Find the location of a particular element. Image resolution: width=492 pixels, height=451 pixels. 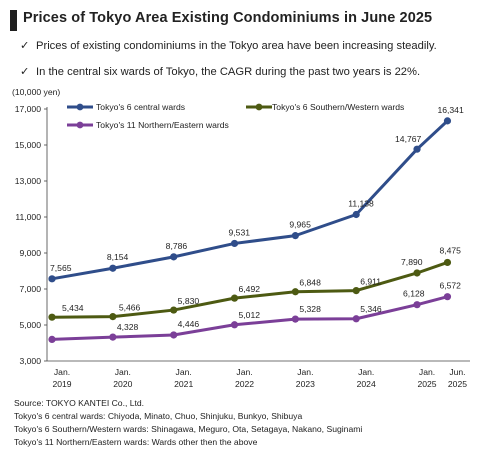

data-label: 6,492 is located at coordinates (250, 289).